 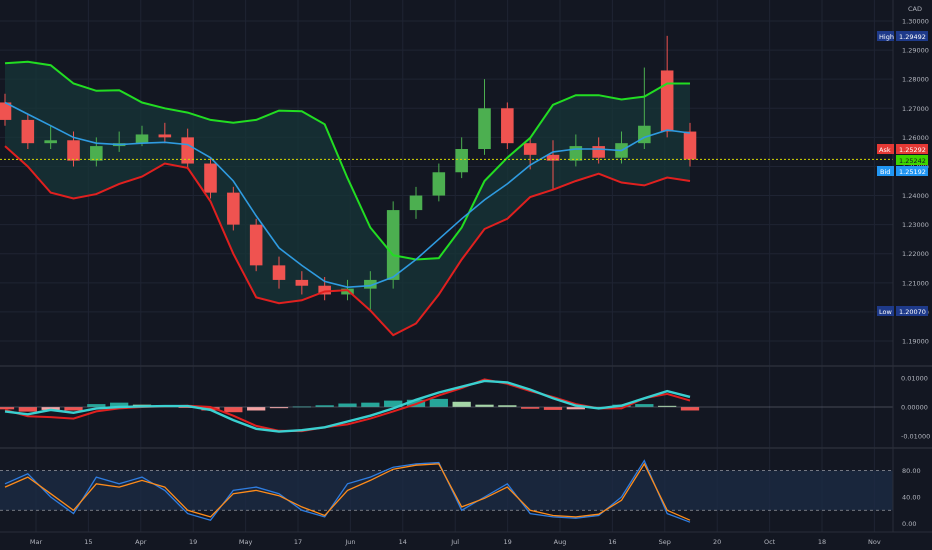 I want to click on macd-tick-label: 0.00000, so click(x=914, y=408).